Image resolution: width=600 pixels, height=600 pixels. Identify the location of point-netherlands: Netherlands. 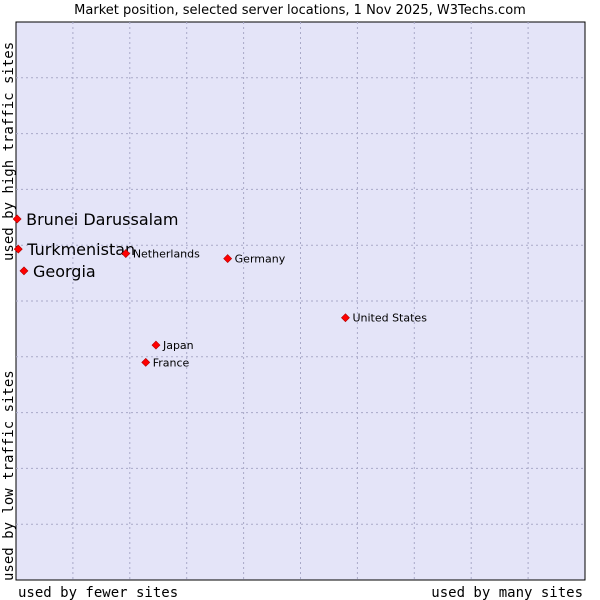
(160, 254).